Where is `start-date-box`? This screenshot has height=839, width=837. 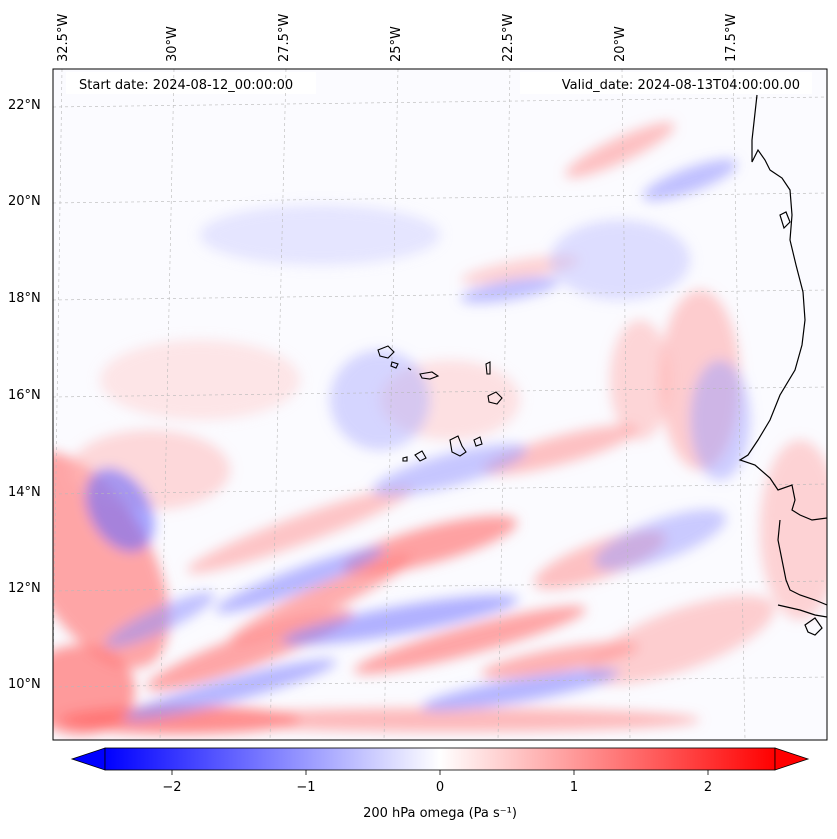
start-date-box is located at coordinates (191, 83).